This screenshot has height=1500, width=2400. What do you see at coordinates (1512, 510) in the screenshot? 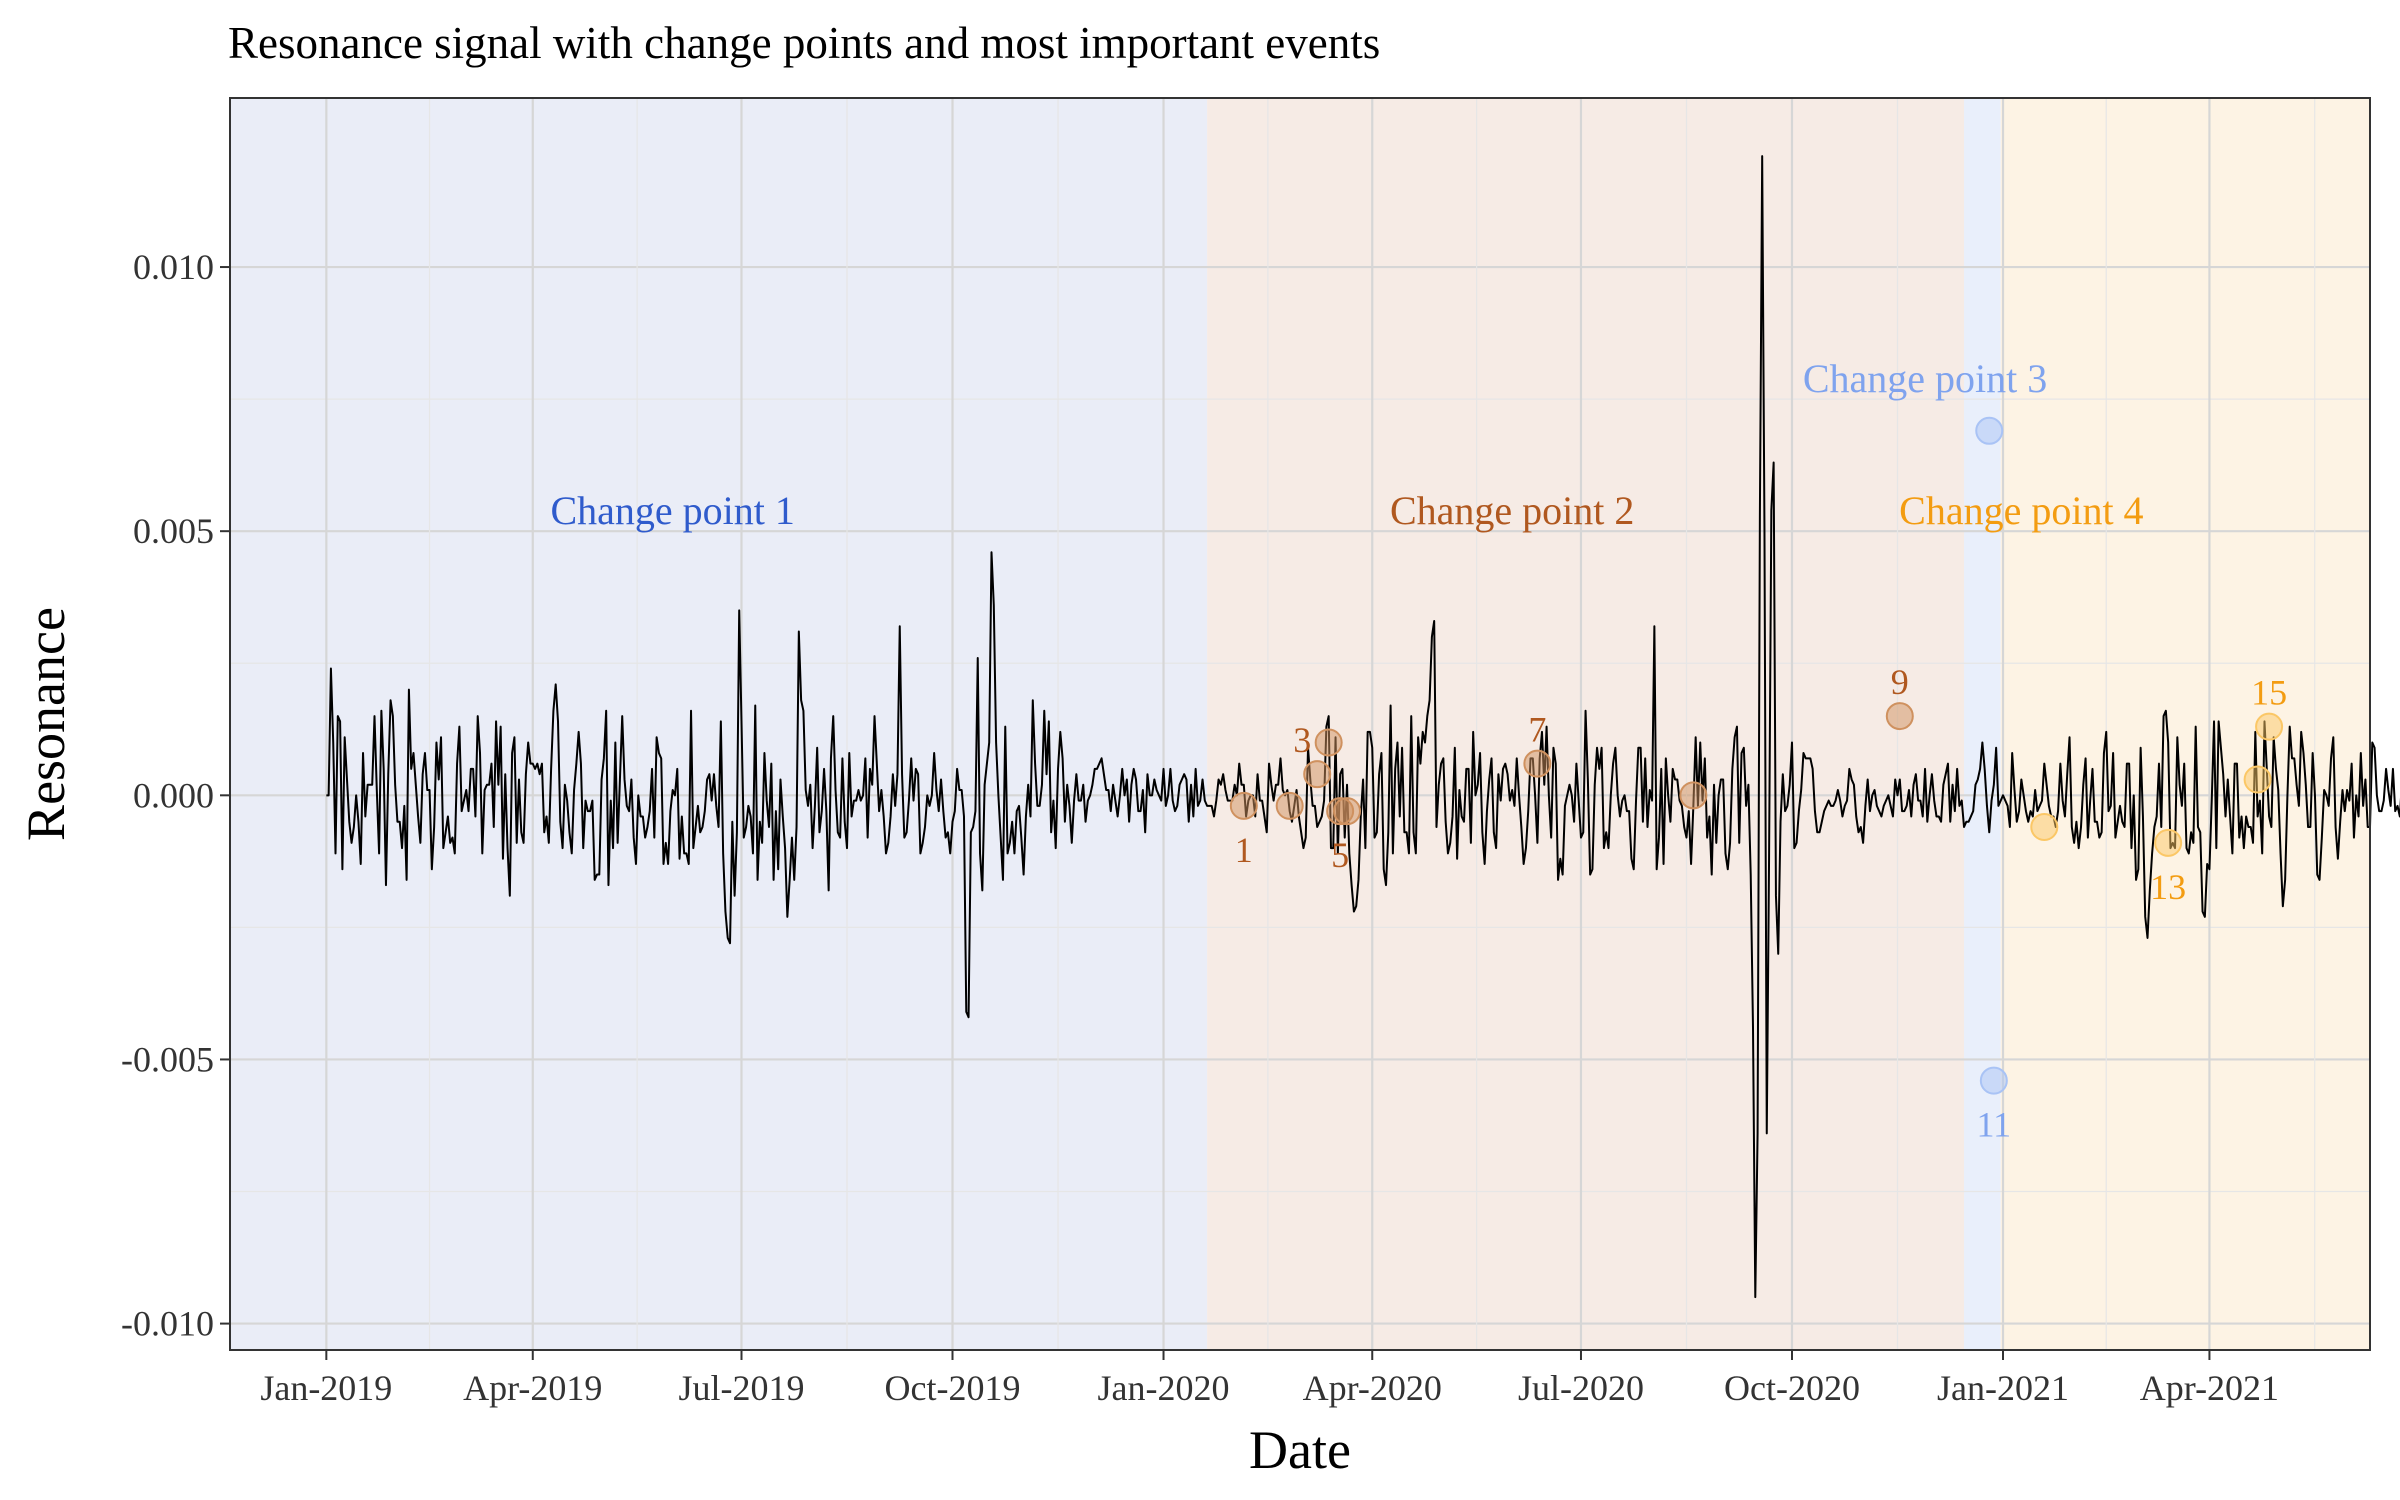
I see `region-label-2: Change point 2` at bounding box center [1512, 510].